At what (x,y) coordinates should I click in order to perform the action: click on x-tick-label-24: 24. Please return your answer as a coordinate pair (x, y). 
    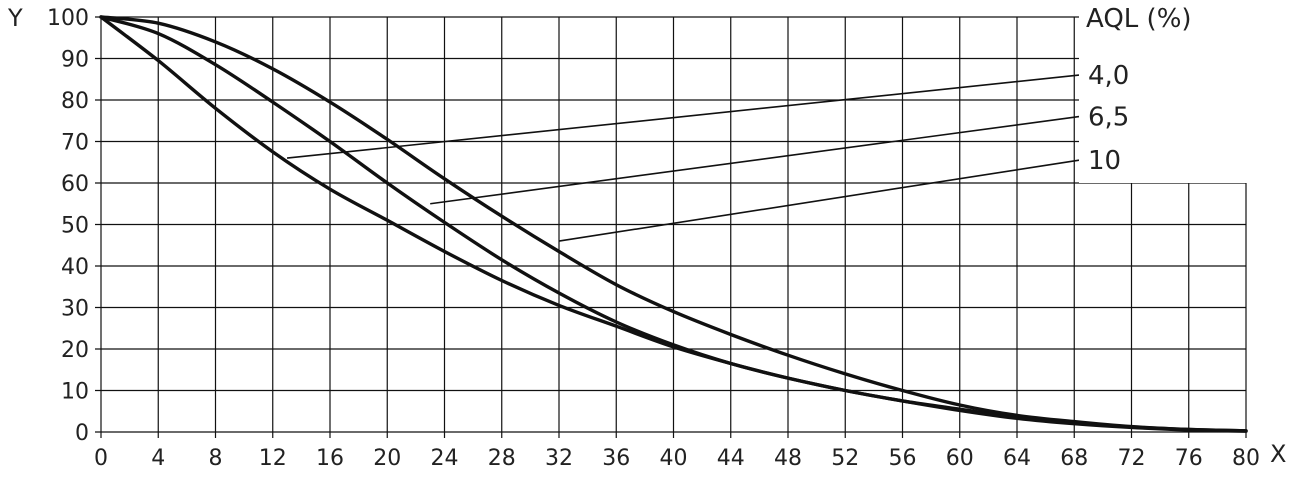
    Looking at the image, I should click on (445, 458).